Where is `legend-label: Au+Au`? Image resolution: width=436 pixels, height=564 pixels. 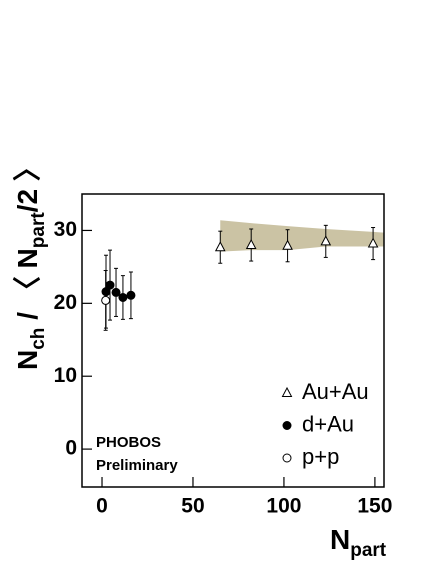 legend-label: Au+Au is located at coordinates (335, 391).